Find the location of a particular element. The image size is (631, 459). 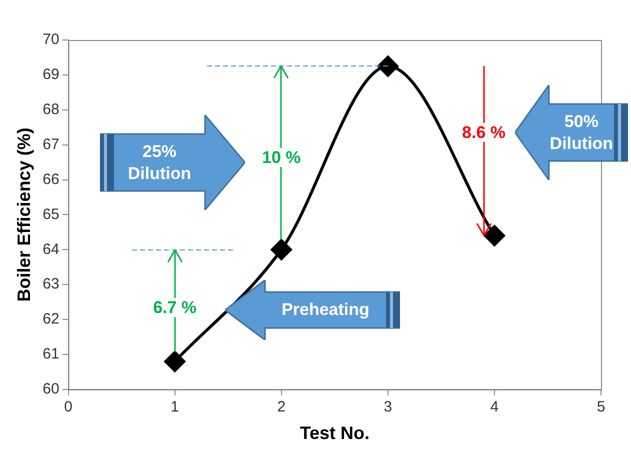

x-axis-title: Test No. is located at coordinates (335, 433).